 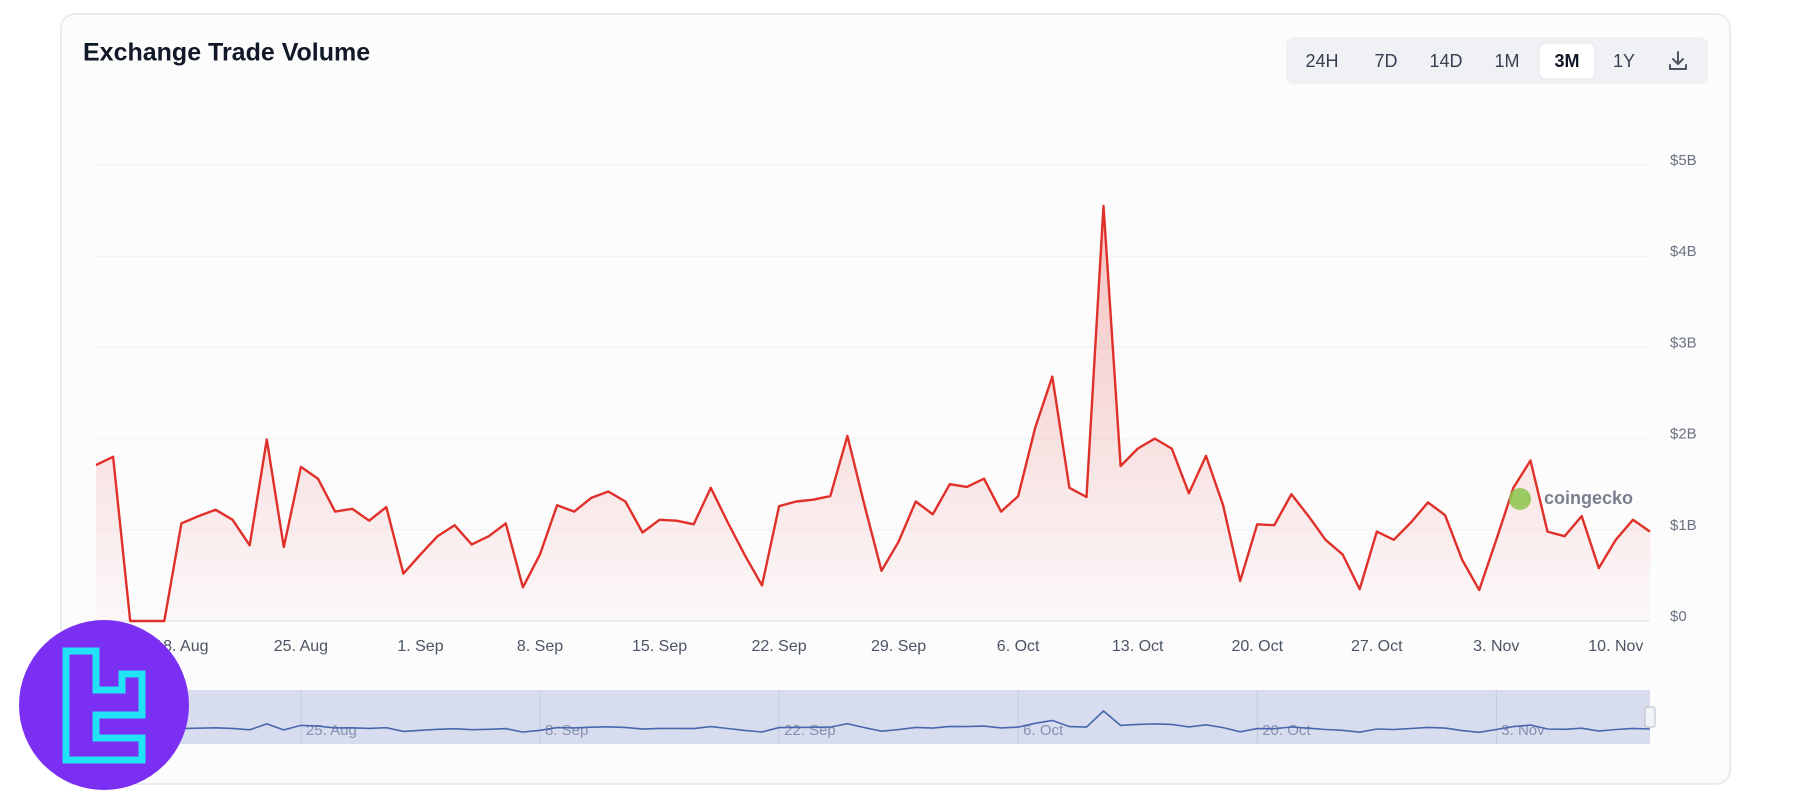 What do you see at coordinates (1683, 342) in the screenshot?
I see `y-tick-label: $3B` at bounding box center [1683, 342].